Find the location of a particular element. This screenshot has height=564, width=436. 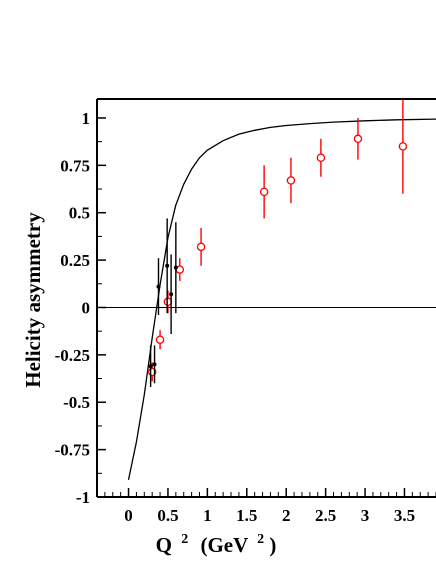

y-axis-title: Helicity asymmetry is located at coordinates (33, 300).